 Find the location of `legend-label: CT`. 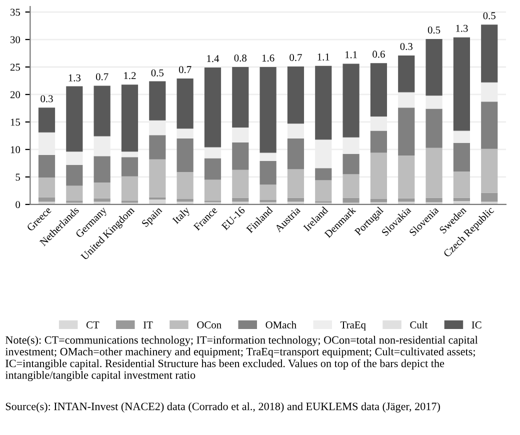

legend-label: CT is located at coordinates (93, 324).